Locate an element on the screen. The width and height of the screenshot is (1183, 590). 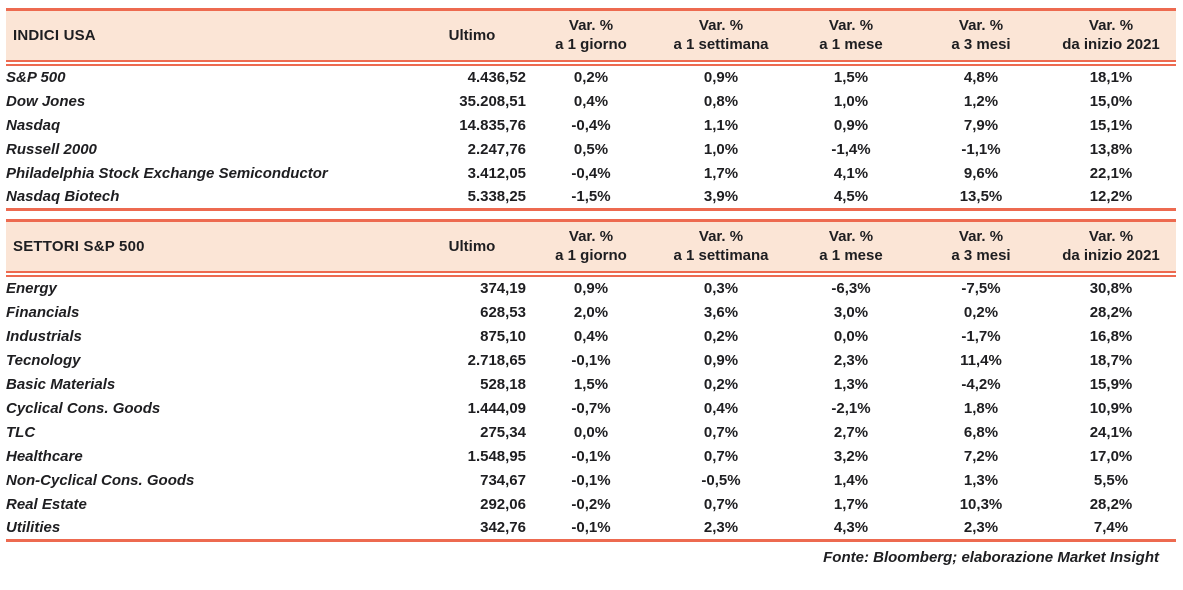
var-value-3: 1,2% is located at coordinates (981, 101).